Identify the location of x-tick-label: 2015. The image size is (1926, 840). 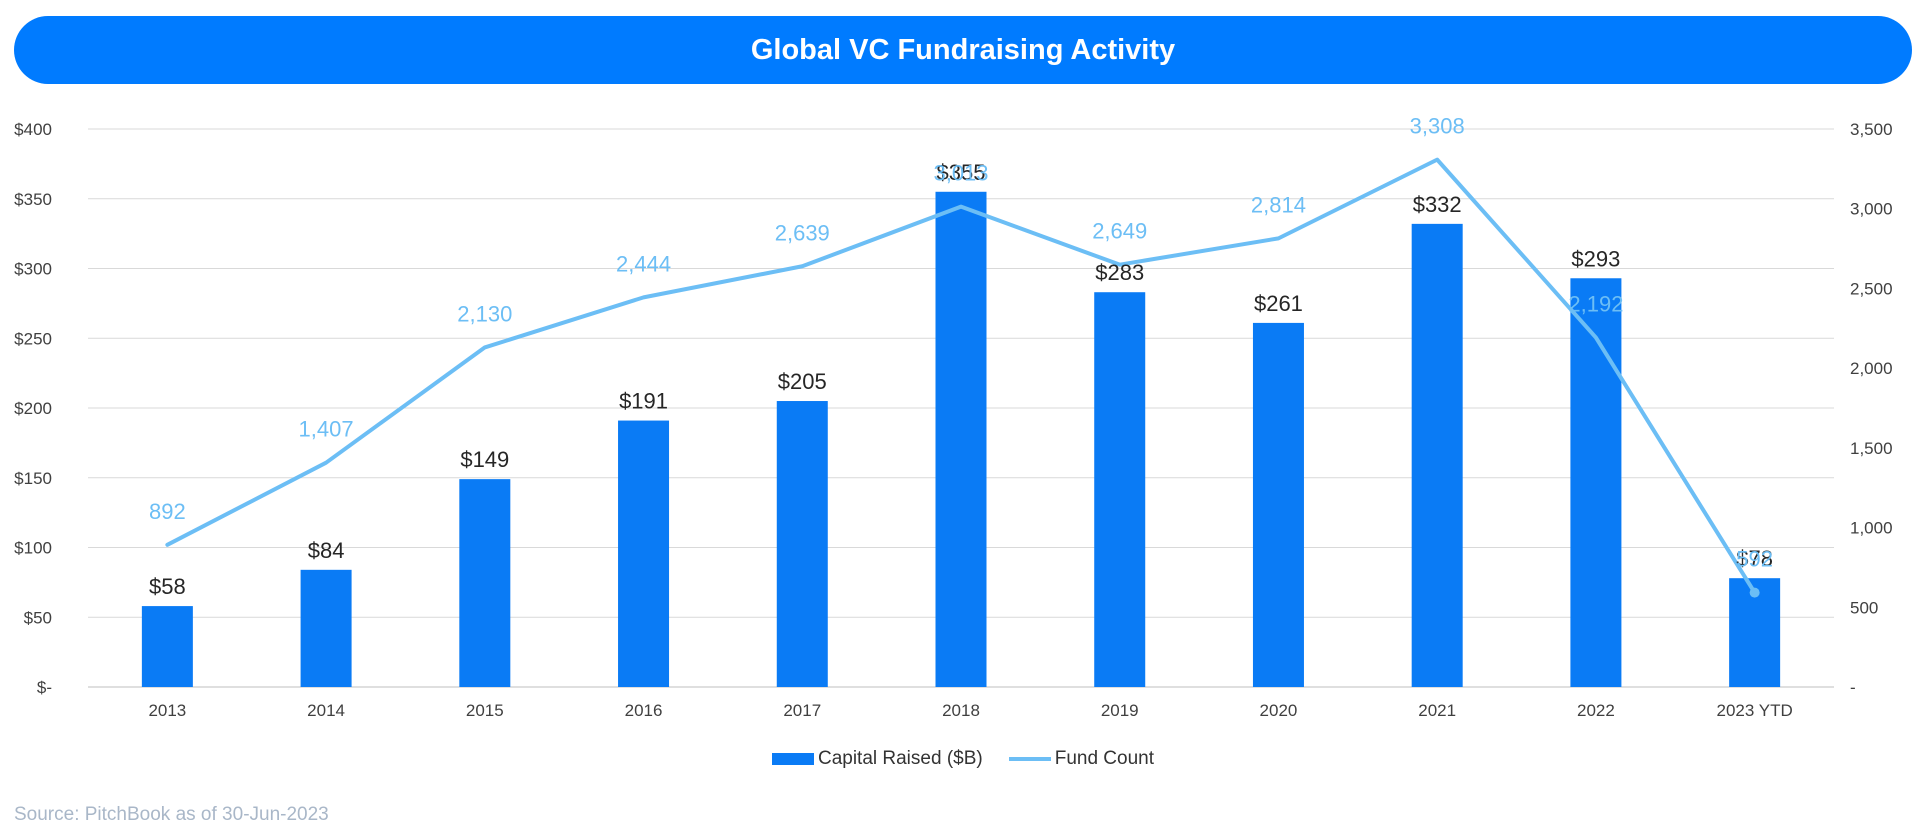
(485, 710).